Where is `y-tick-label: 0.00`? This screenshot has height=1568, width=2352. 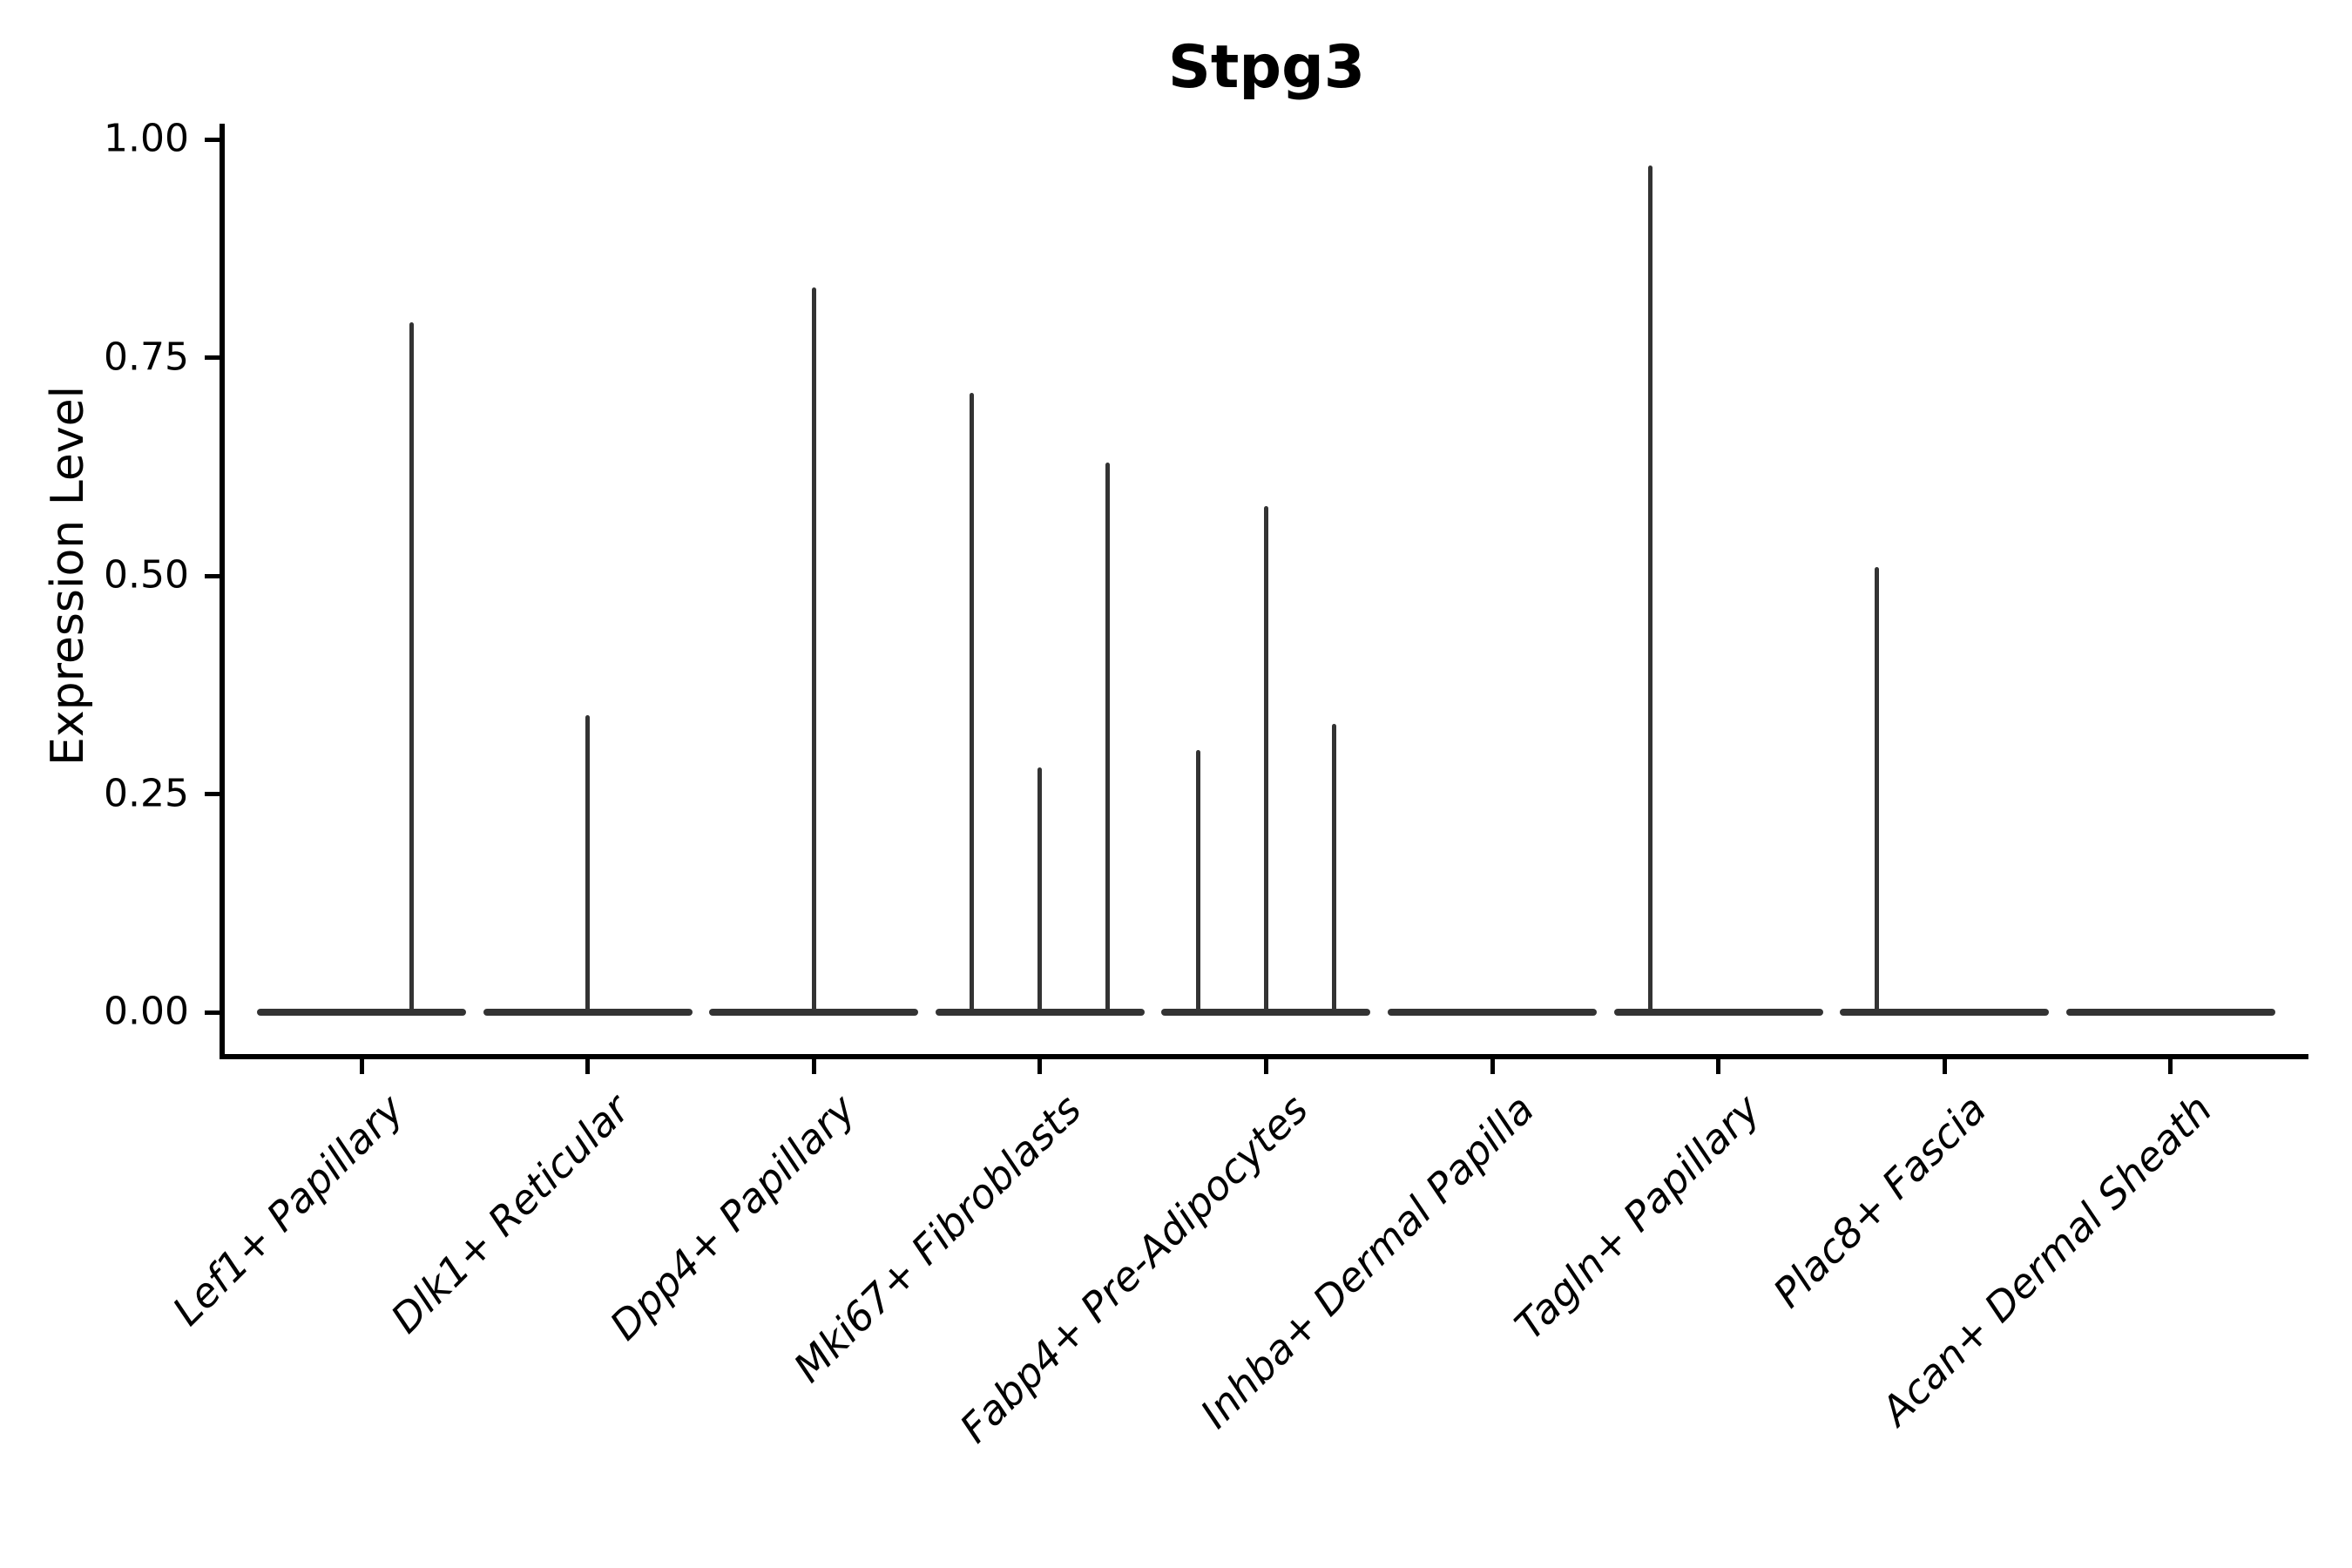
y-tick-label: 0.00 is located at coordinates (146, 1012).